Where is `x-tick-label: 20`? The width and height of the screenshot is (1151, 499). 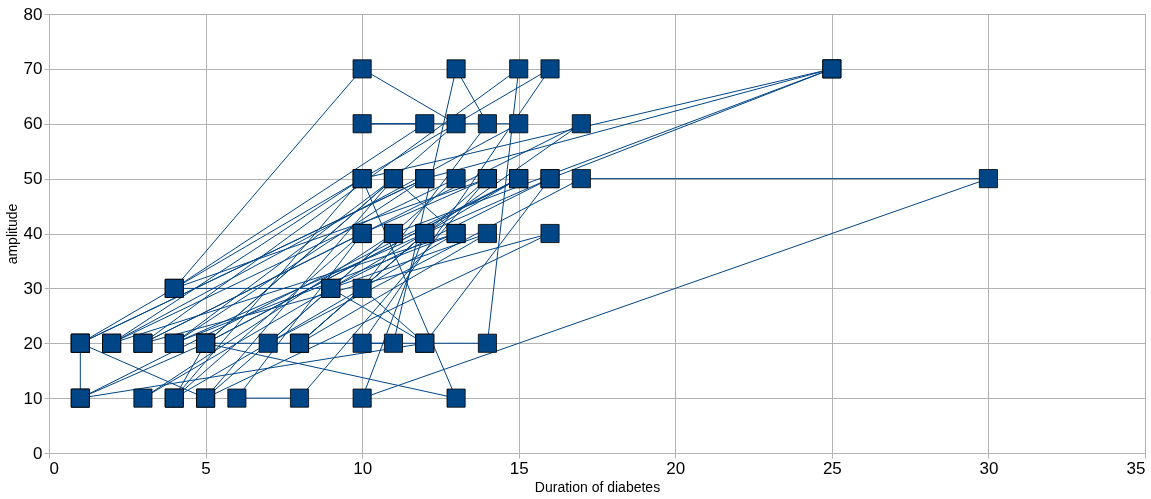
x-tick-label: 20 is located at coordinates (676, 468).